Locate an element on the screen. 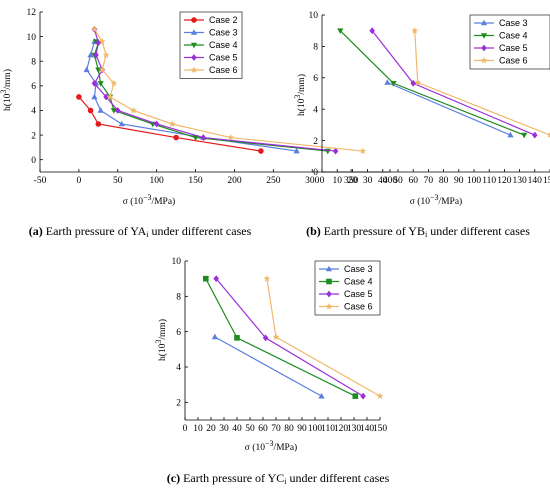  chart-b-x-tick-label: 80 is located at coordinates (444, 181).